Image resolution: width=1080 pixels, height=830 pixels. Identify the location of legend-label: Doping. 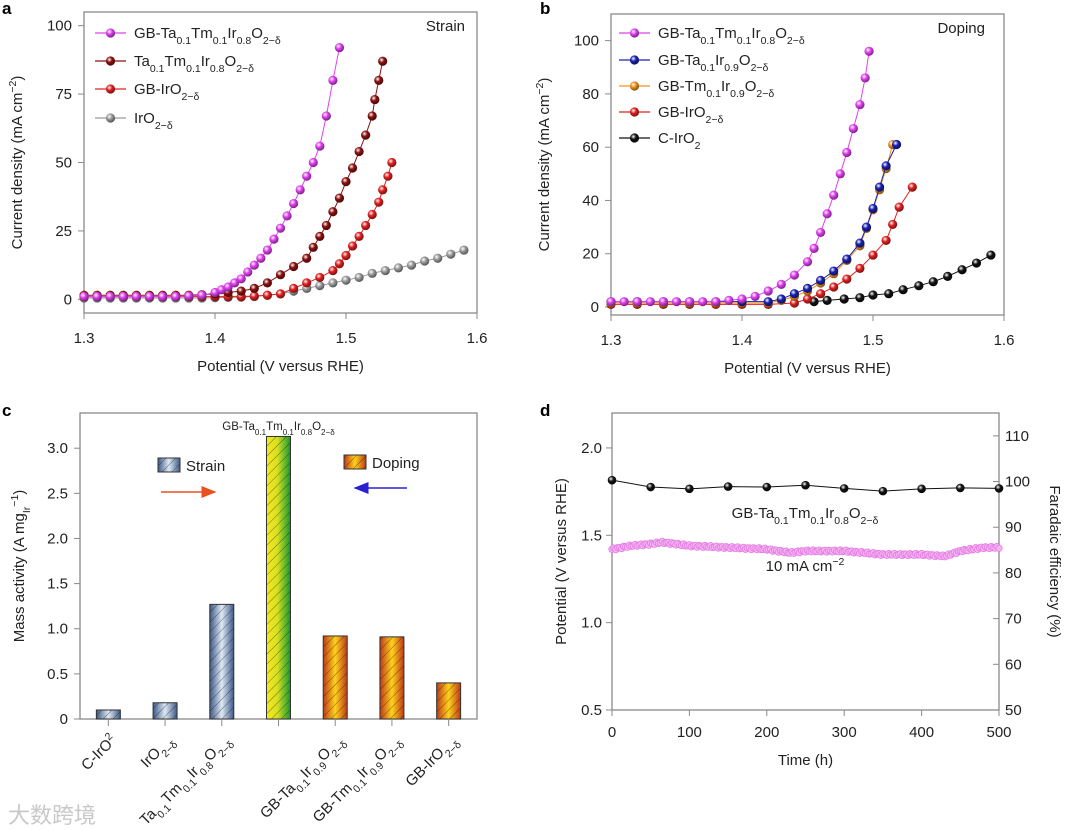
(396, 463).